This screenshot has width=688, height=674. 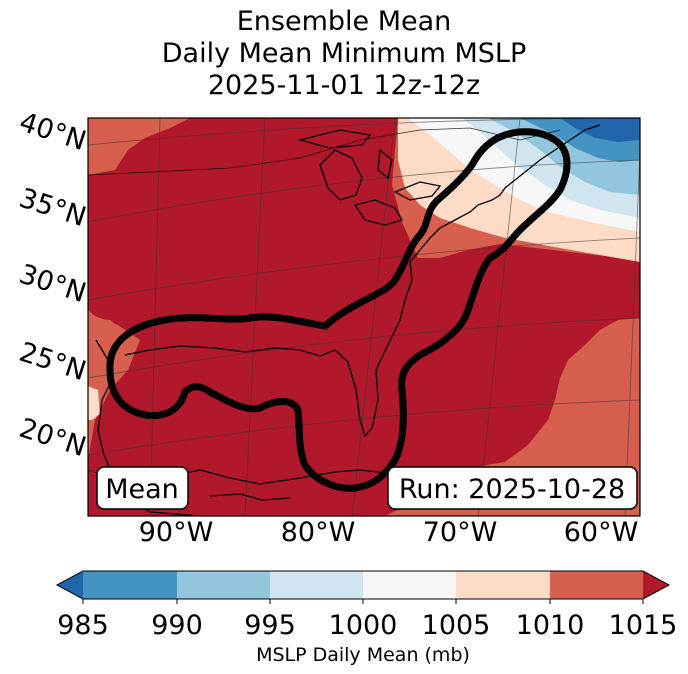 What do you see at coordinates (363, 601) in the screenshot?
I see `colorbar-ticks` at bounding box center [363, 601].